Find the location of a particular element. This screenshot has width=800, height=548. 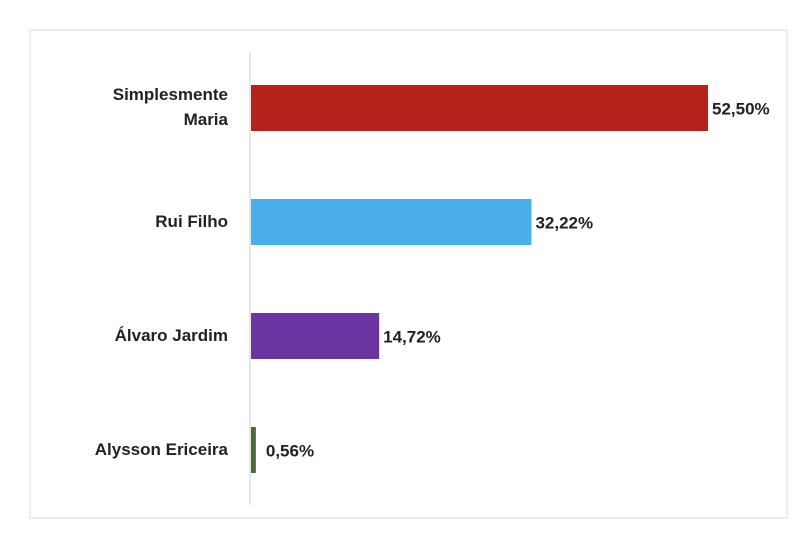

category-label: Alysson Ericeira is located at coordinates (161, 449).